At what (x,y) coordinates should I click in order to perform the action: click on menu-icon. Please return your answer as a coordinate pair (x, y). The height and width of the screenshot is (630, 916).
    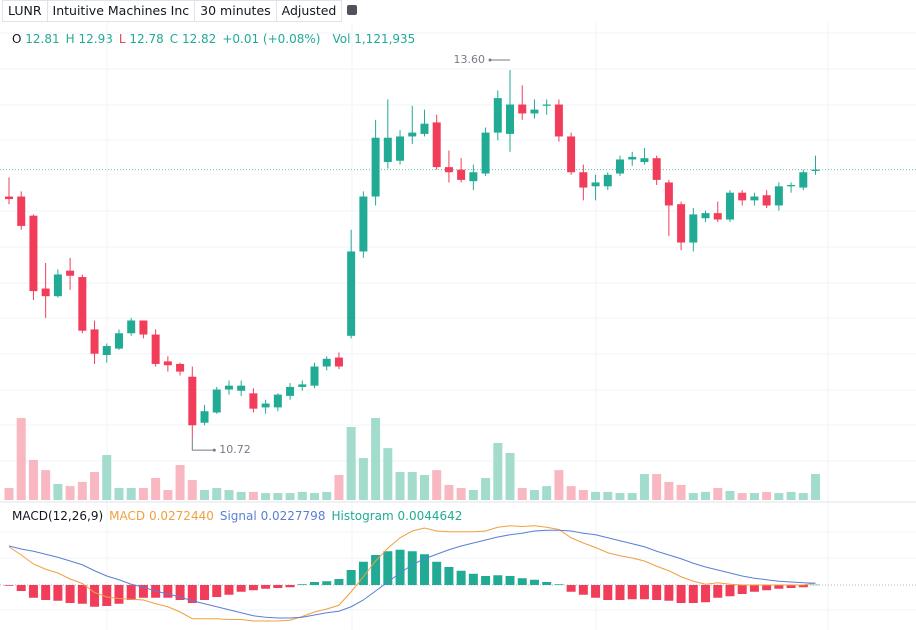
    Looking at the image, I should click on (352, 10).